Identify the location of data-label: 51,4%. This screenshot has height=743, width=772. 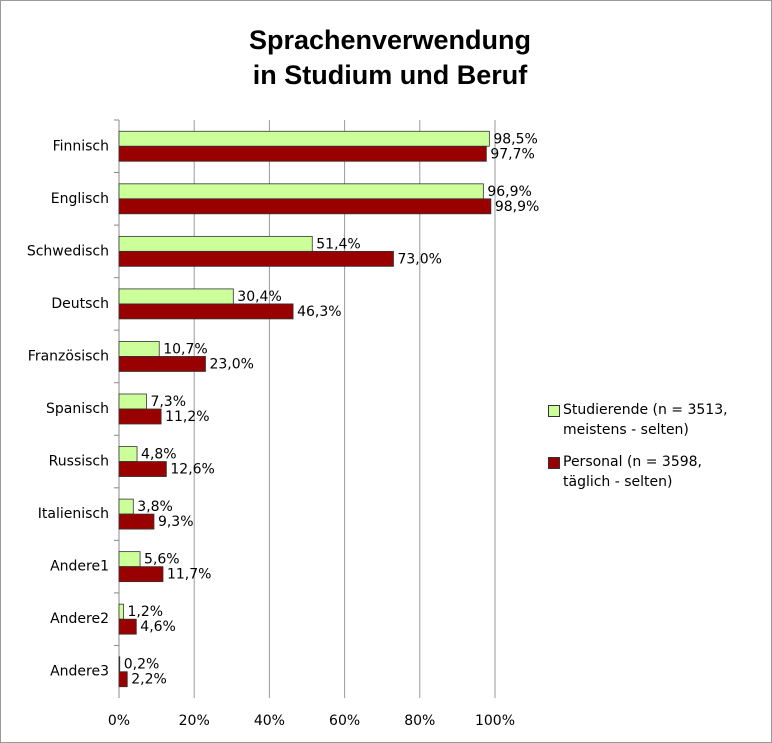
(338, 244).